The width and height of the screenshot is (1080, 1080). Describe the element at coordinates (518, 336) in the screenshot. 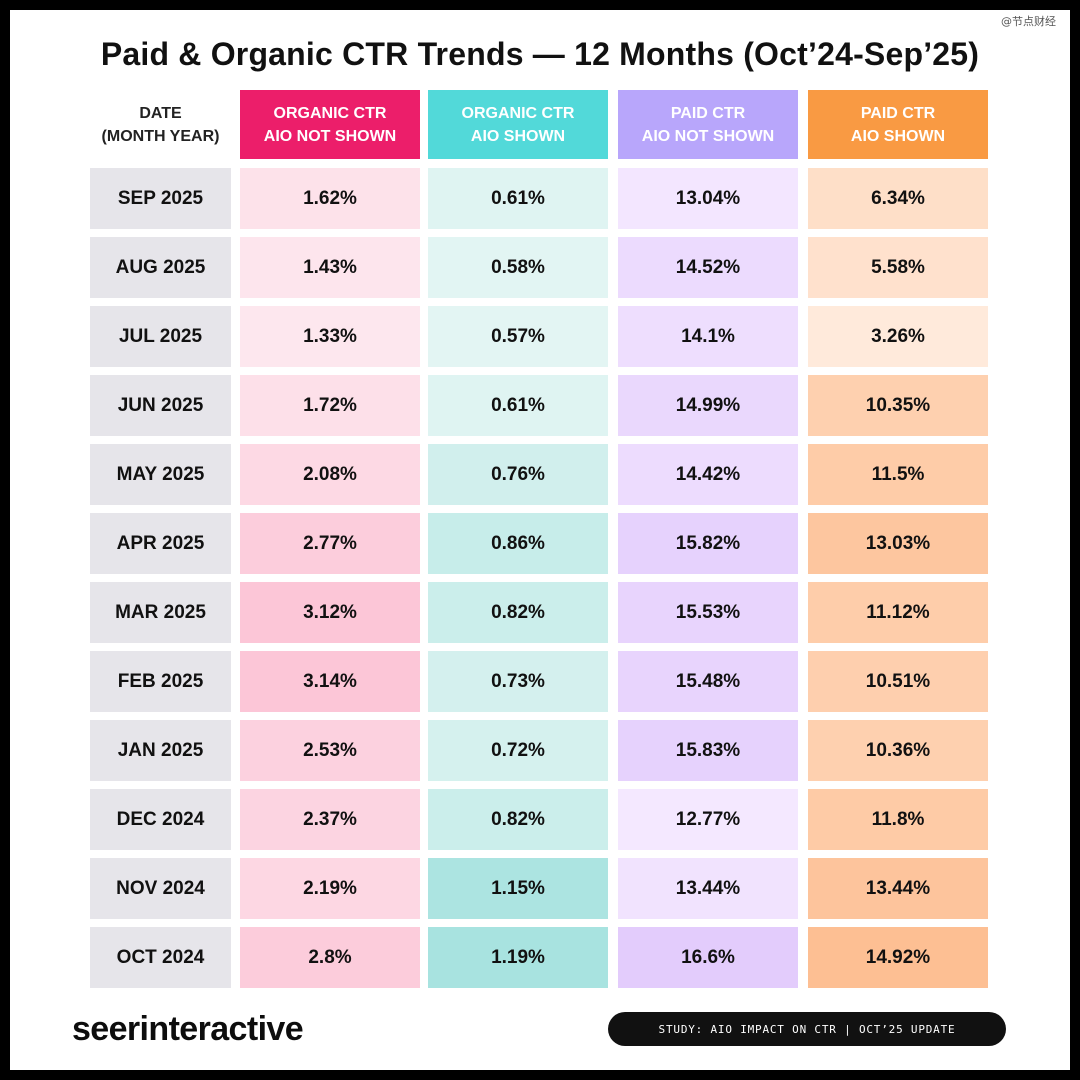

I see `value-cell-organic-shown: 0.57%` at that location.